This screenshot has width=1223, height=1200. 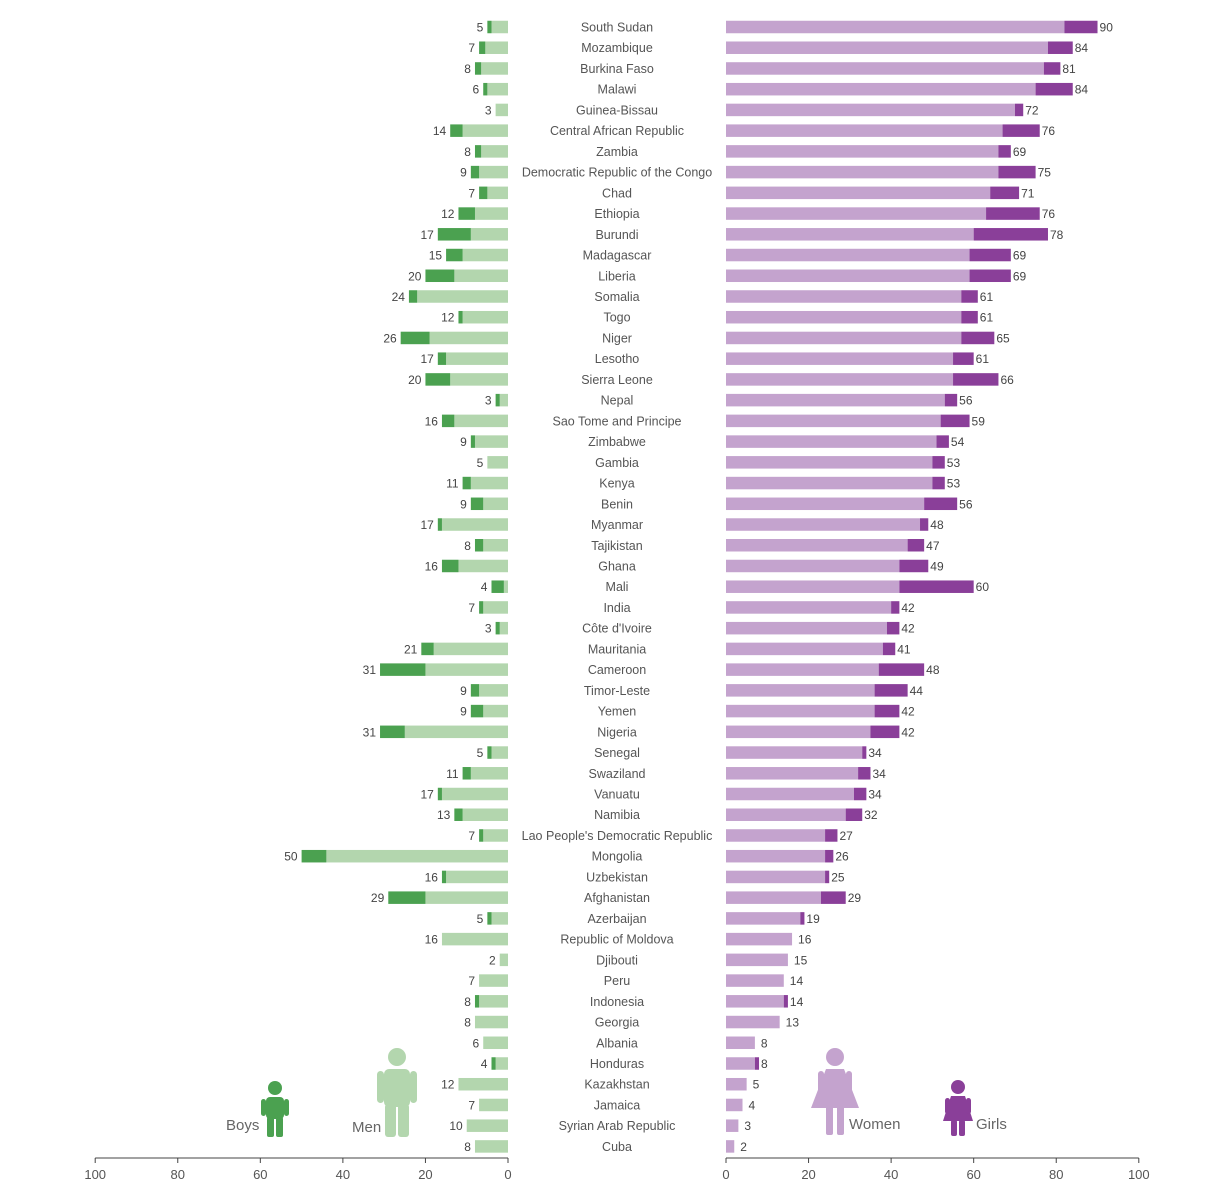 I want to click on chart-row: 17 Myanmar 48, so click(x=681, y=525).